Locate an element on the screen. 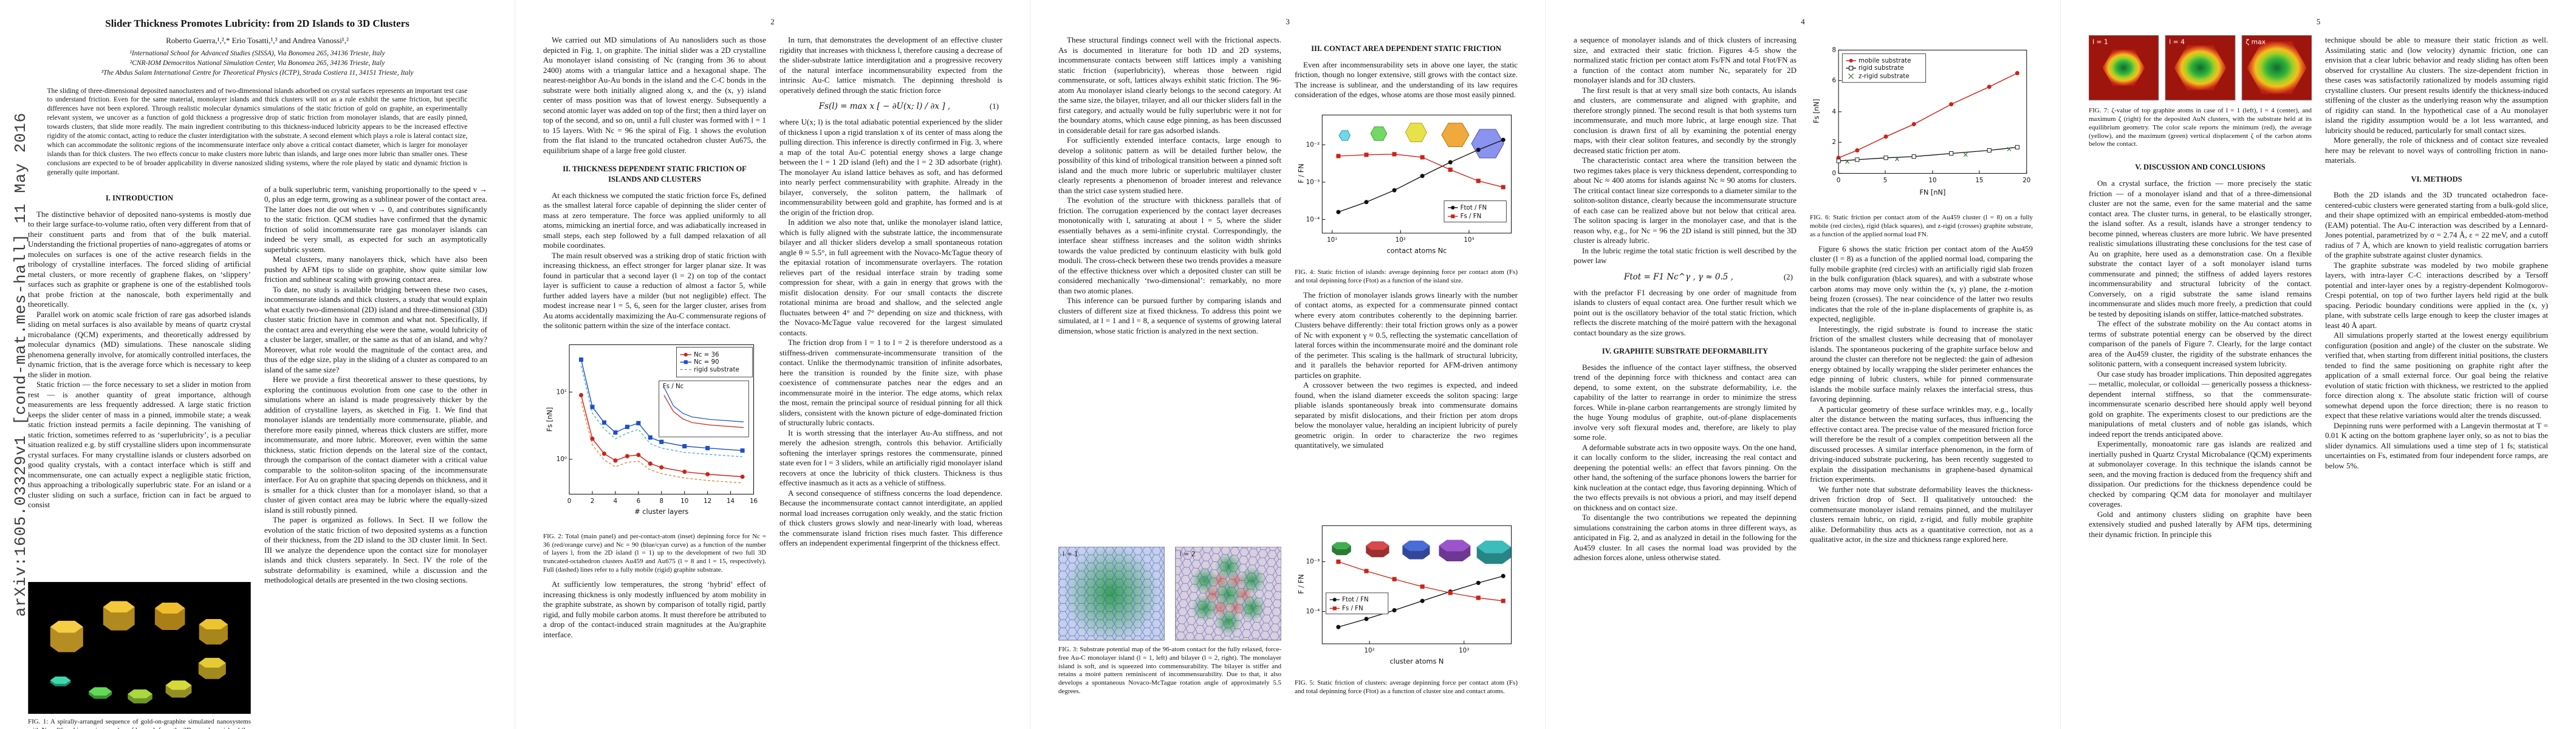  figure-3: l = 1 is located at coordinates (1169, 621).